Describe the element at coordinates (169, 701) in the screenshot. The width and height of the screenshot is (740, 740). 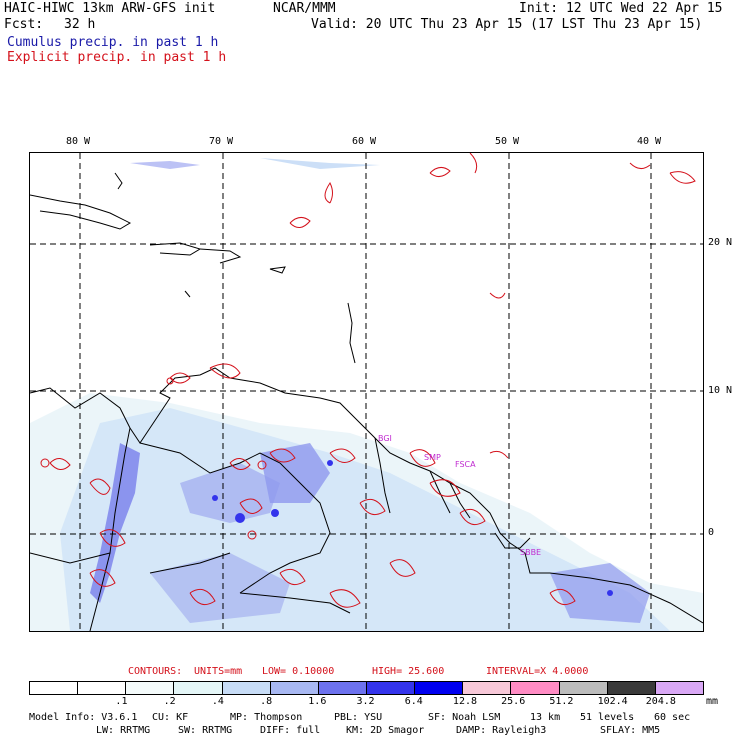
I see `colorbar-tick-label: .2` at that location.